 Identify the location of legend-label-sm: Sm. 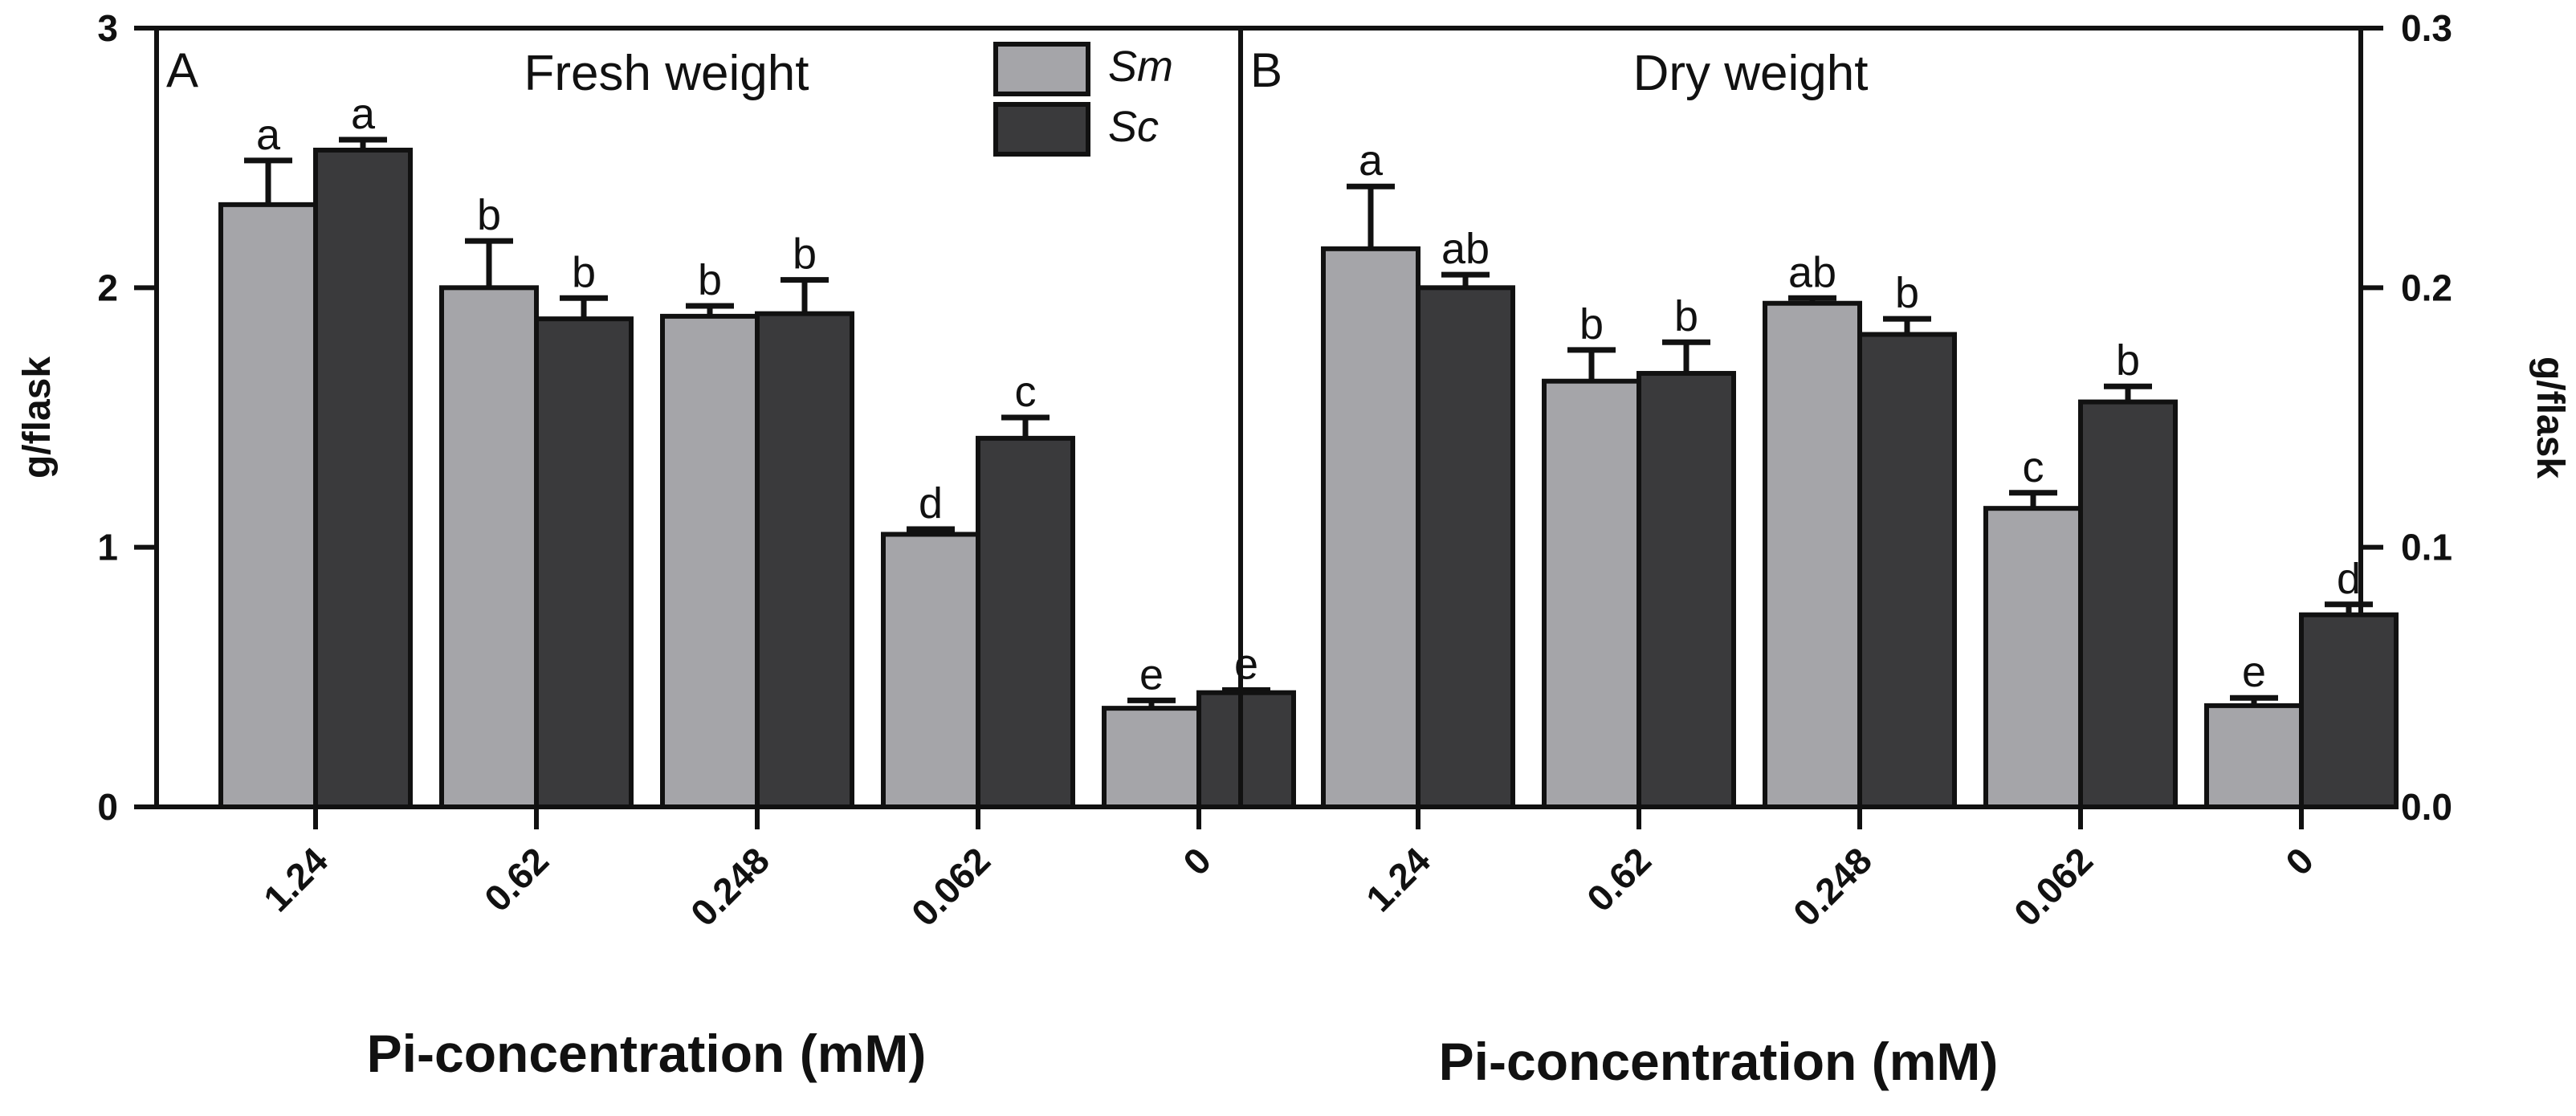
(1140, 67).